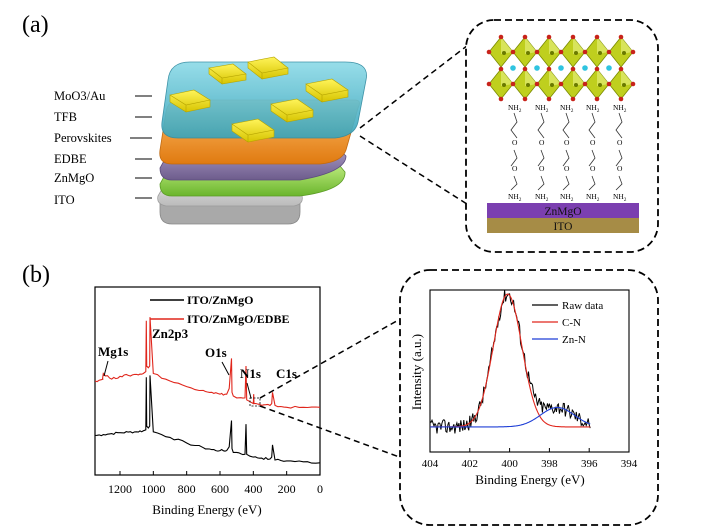  Describe the element at coordinates (80, 96) in the screenshot. I see `label-moo3-au: MoO3/Au` at that location.